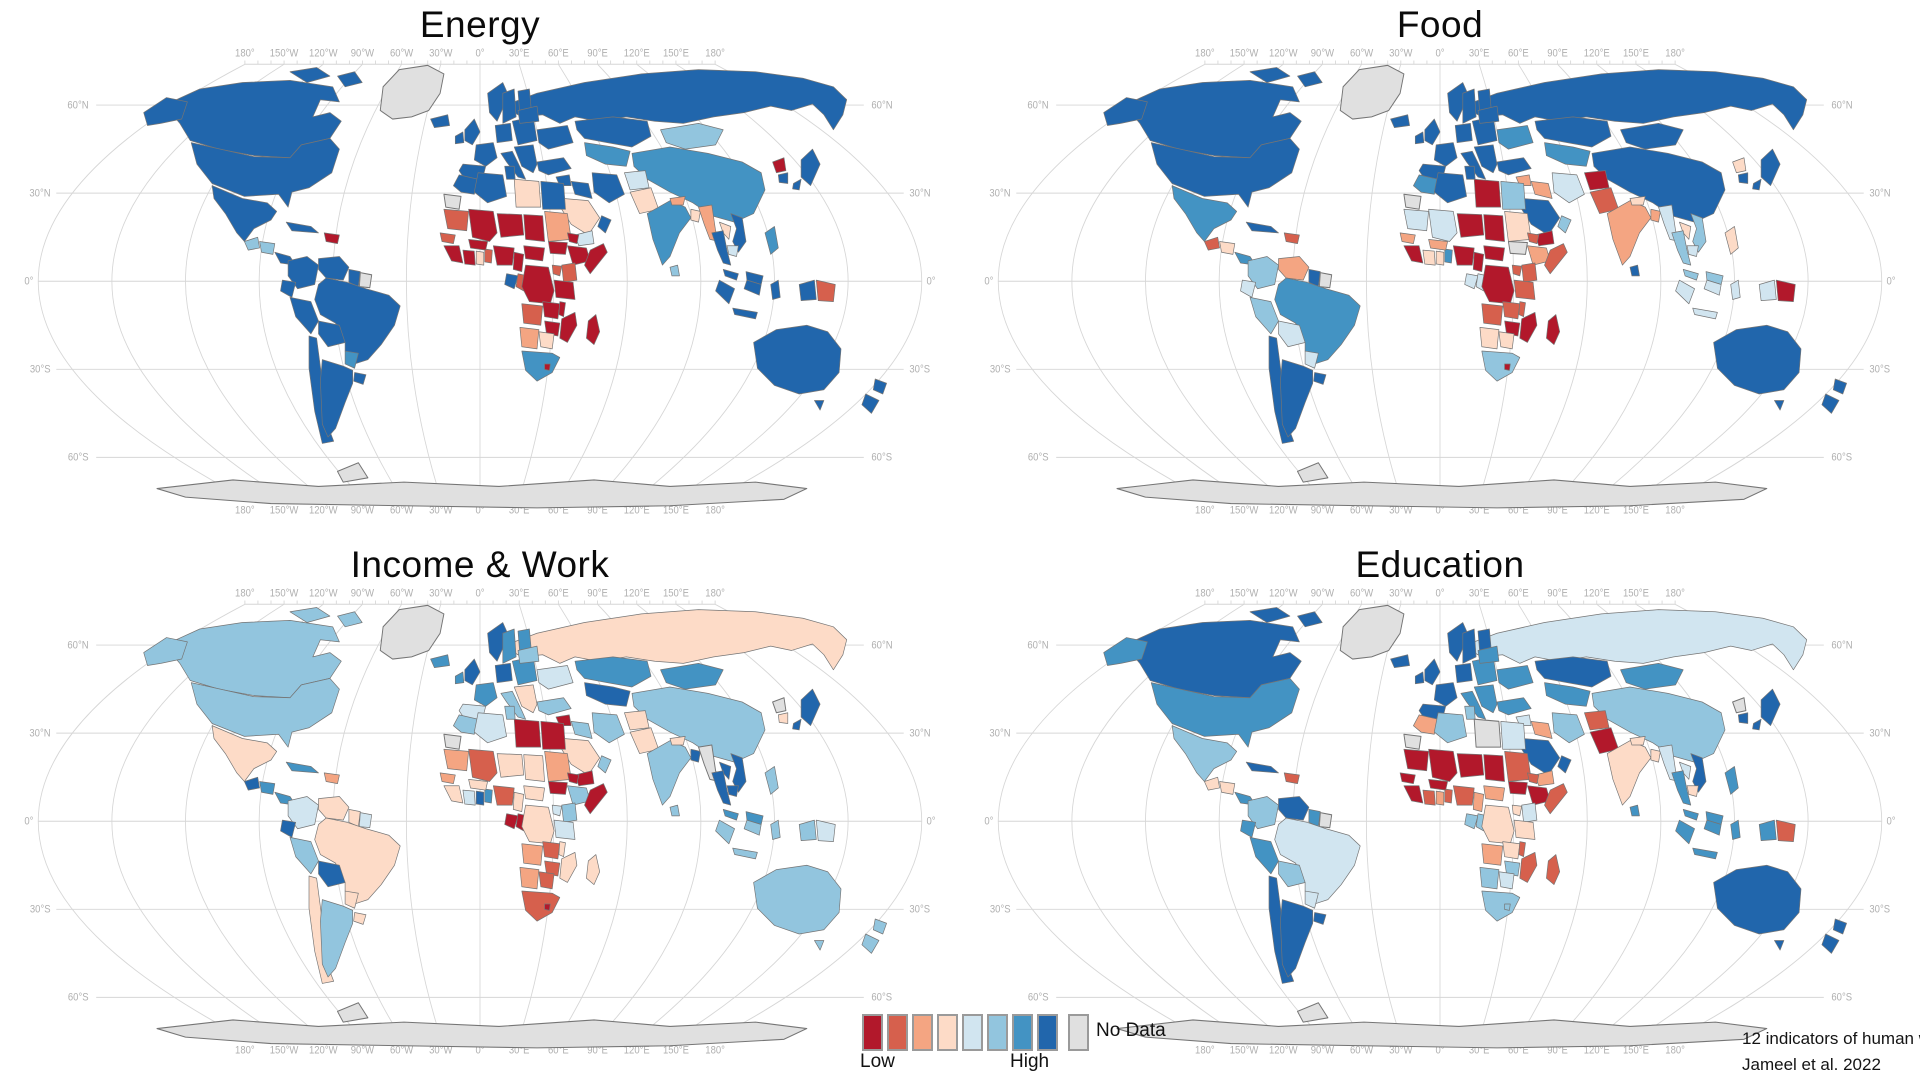 The height and width of the screenshot is (1080, 1920). Describe the element at coordinates (1283, 1051) in the screenshot. I see `lon-label-bottom: 120°W` at that location.